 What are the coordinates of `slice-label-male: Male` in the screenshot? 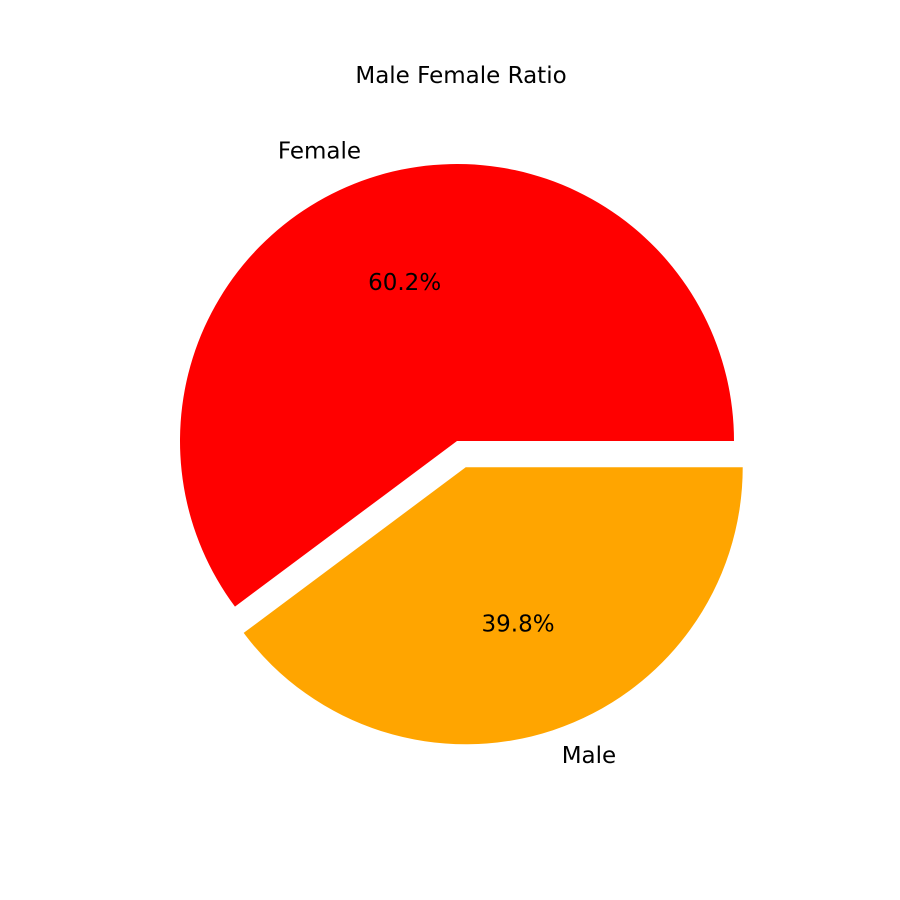 It's located at (589, 756).